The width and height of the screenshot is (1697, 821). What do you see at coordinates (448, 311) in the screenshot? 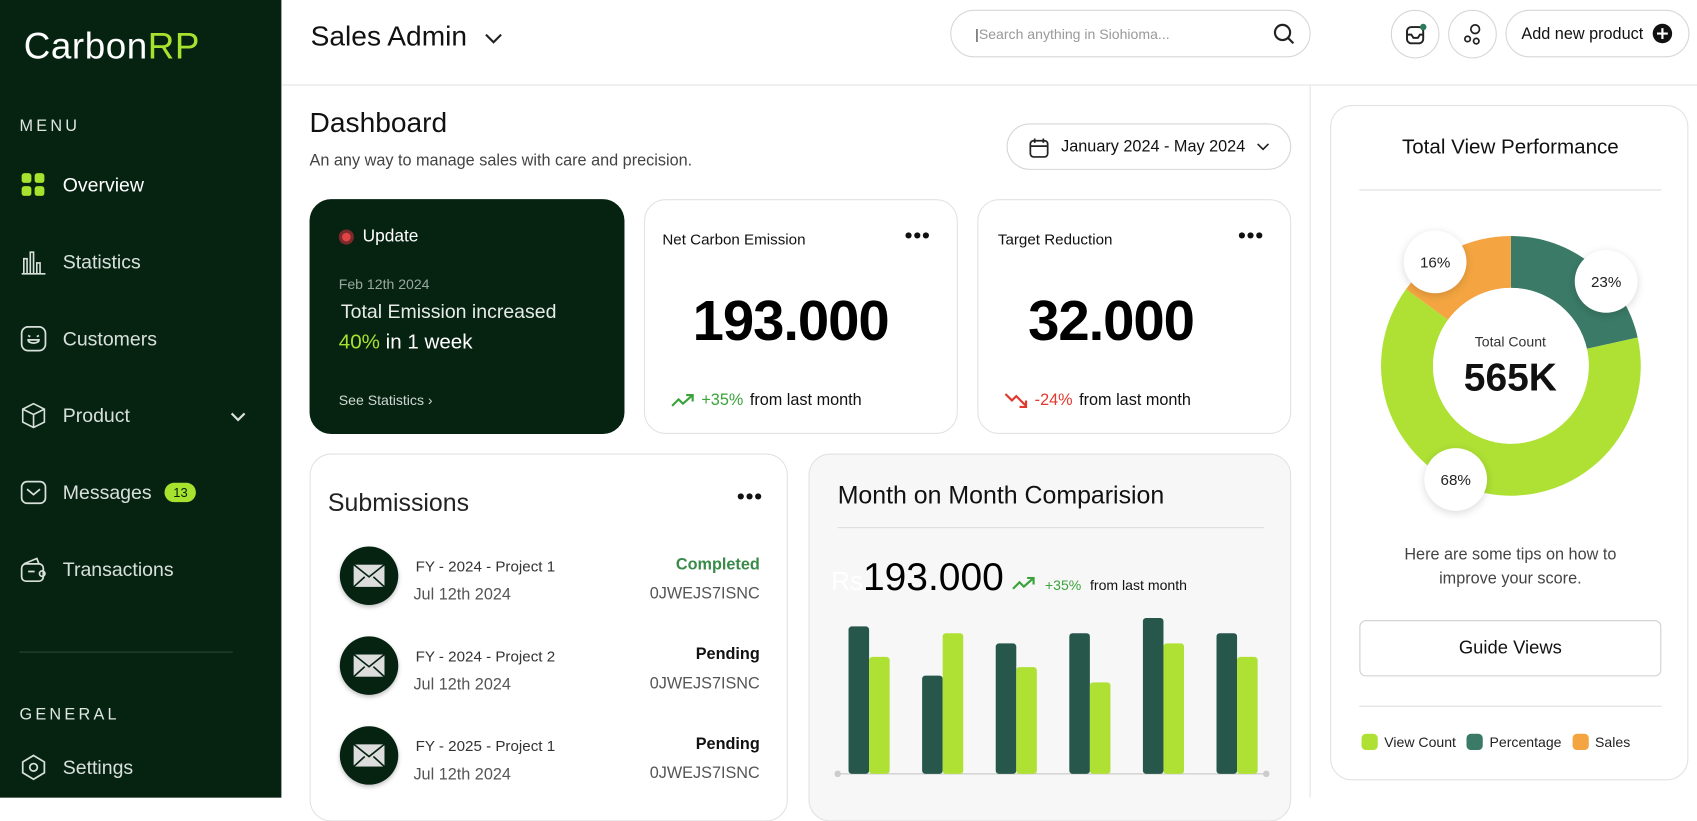
I see `update-line1: Total Emission increased` at bounding box center [448, 311].